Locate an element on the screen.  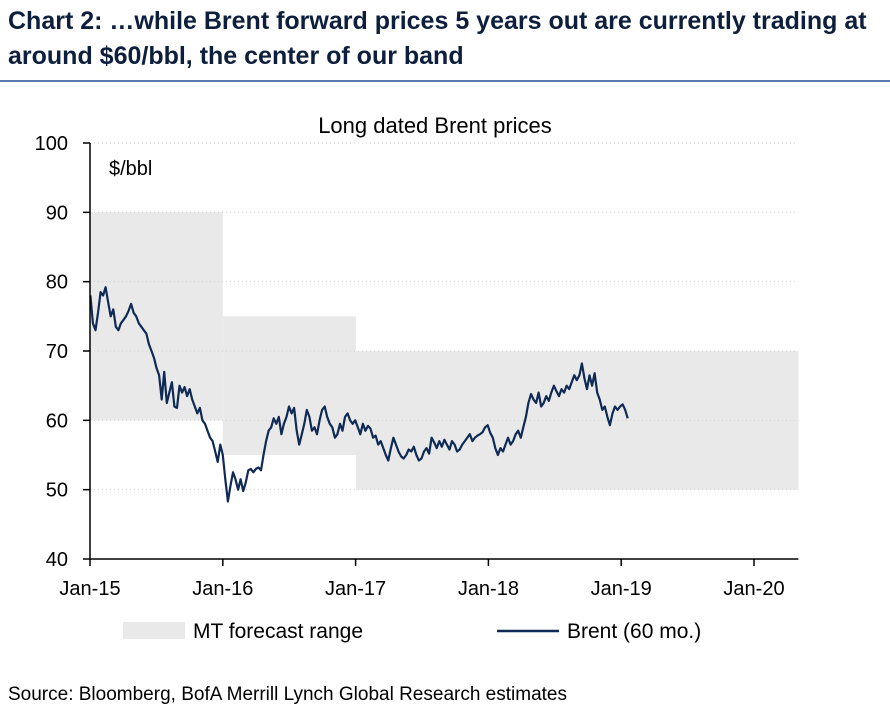
legend: MT forecast range Brent (60 mo.) is located at coordinates (412, 631).